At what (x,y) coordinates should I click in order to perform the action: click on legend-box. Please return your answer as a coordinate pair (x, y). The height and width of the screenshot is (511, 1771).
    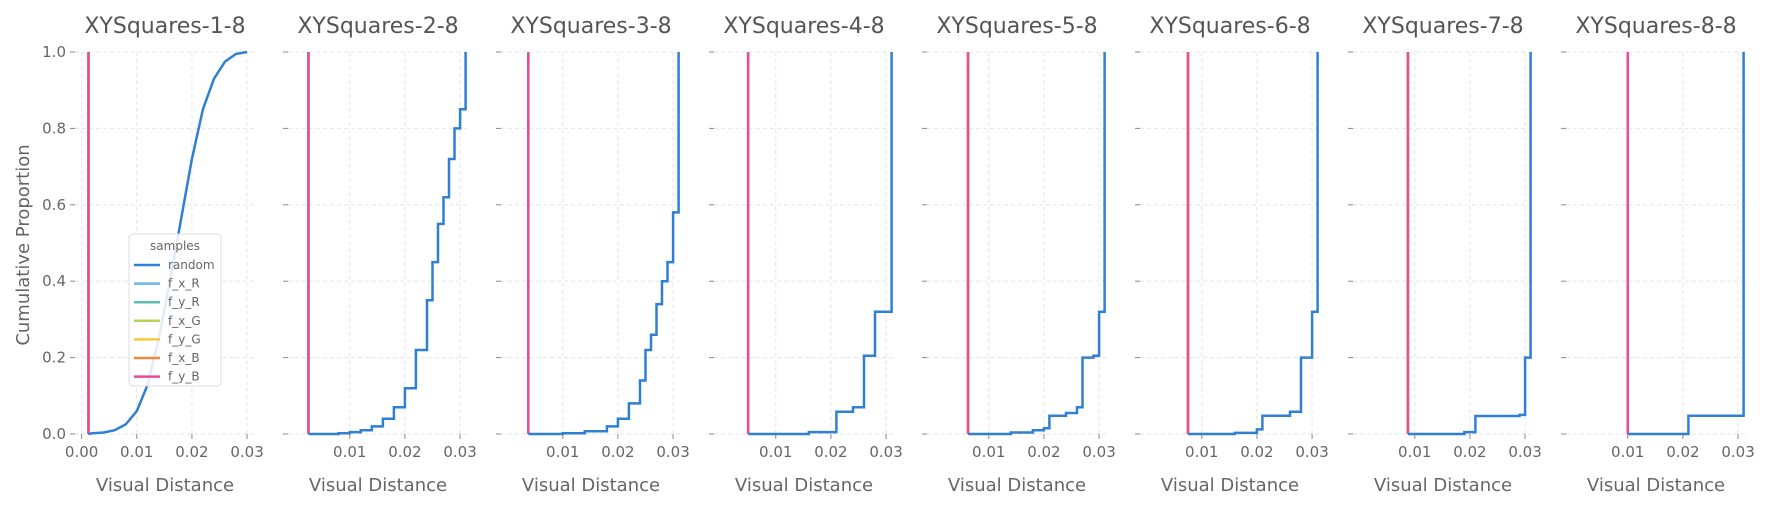
    Looking at the image, I should click on (175, 310).